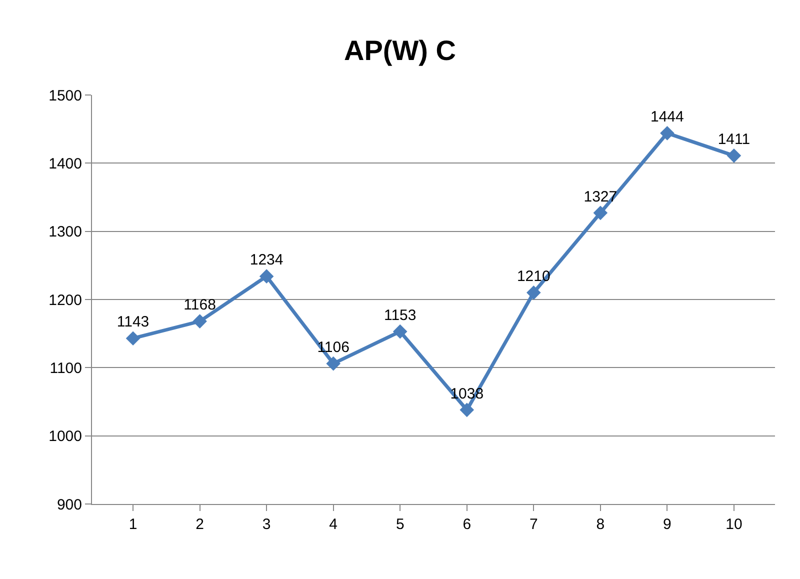  What do you see at coordinates (266, 524) in the screenshot?
I see `x-tick-label: 3` at bounding box center [266, 524].